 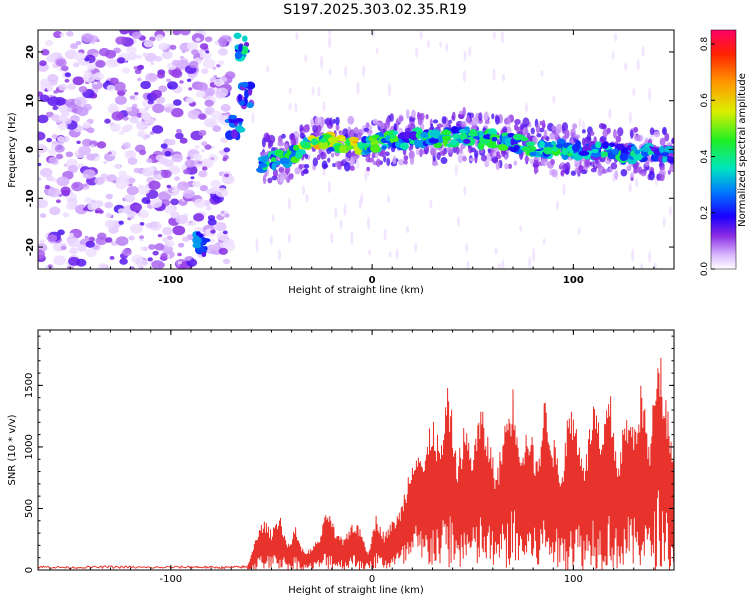 What do you see at coordinates (705, 100) in the screenshot?
I see `colorbar-tick-label: 0.6` at bounding box center [705, 100].